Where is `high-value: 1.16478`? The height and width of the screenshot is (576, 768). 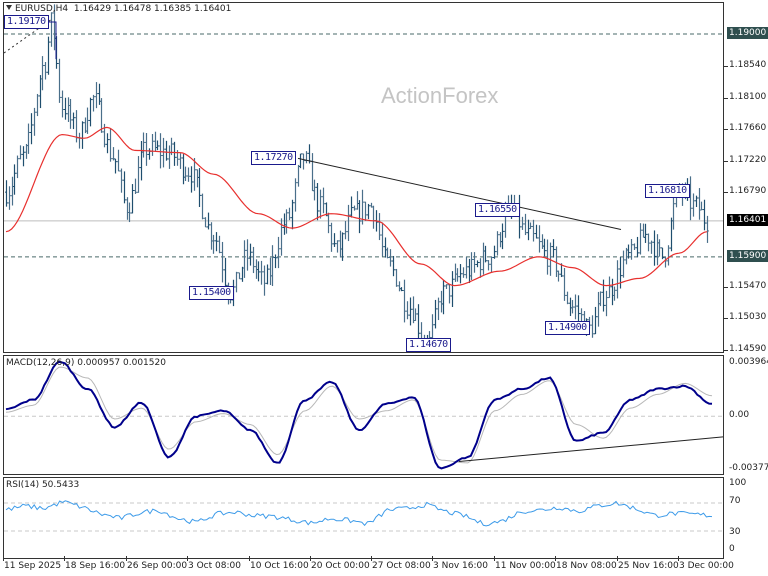
high-value: 1.16478 is located at coordinates (132, 9).